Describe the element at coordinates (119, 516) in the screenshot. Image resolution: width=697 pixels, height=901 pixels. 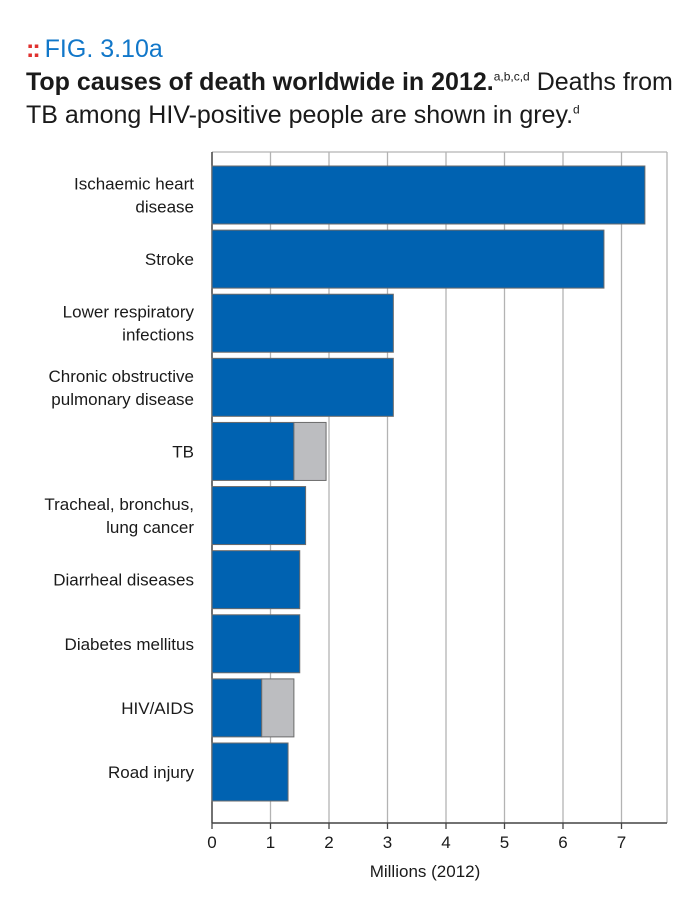
I see `category-label: Tracheal, bronchus, lung cancer` at that location.